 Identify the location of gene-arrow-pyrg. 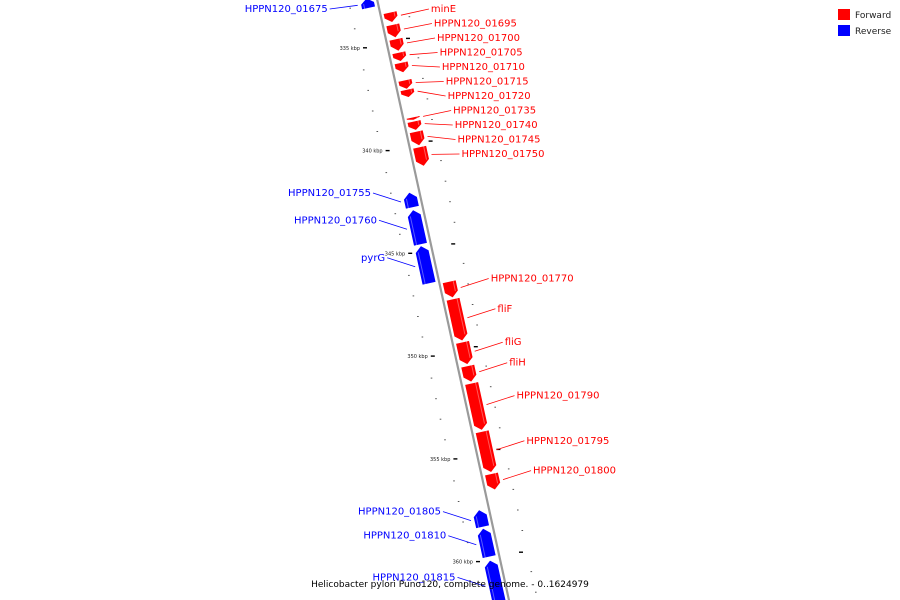
(425, 265).